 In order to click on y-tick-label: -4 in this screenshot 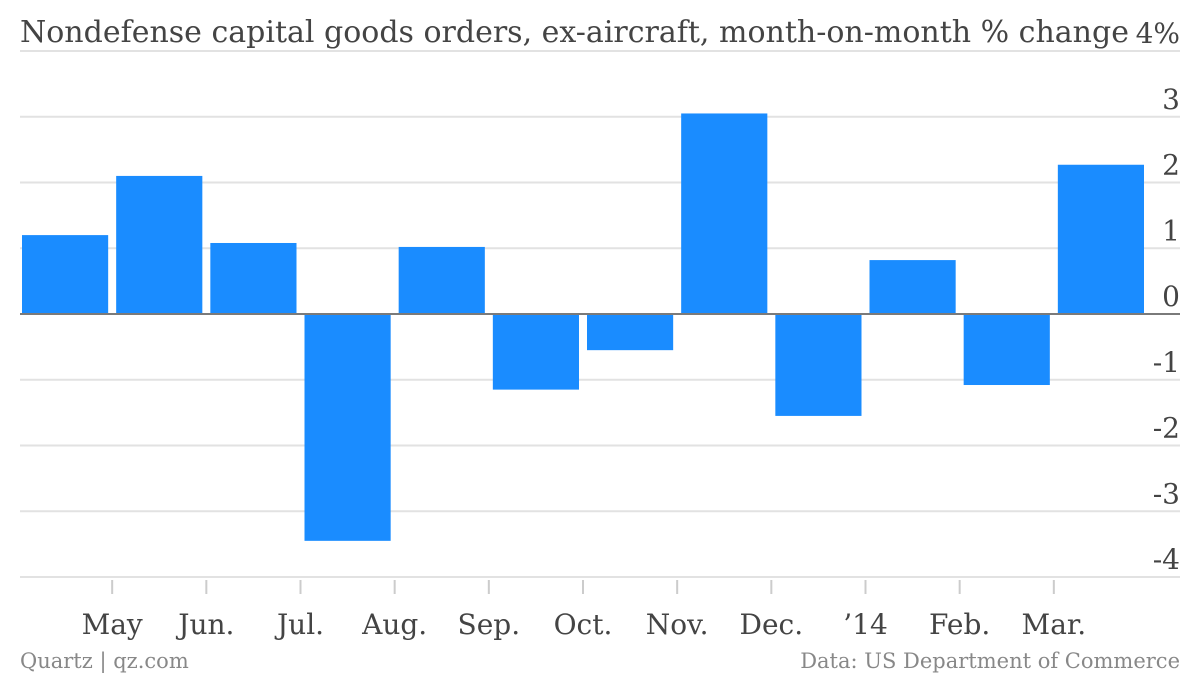, I will do `click(1166, 559)`.